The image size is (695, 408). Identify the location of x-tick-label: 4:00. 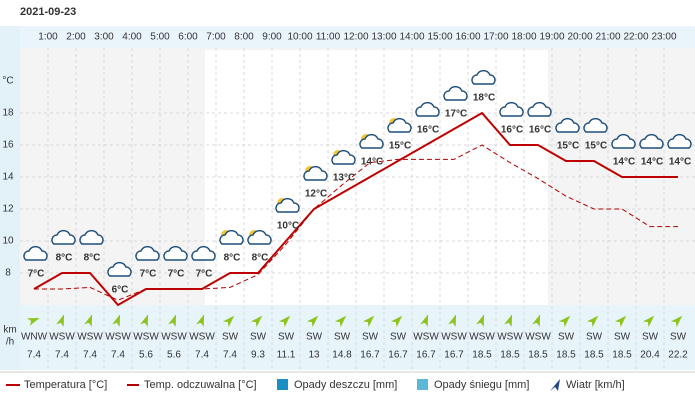
(132, 37).